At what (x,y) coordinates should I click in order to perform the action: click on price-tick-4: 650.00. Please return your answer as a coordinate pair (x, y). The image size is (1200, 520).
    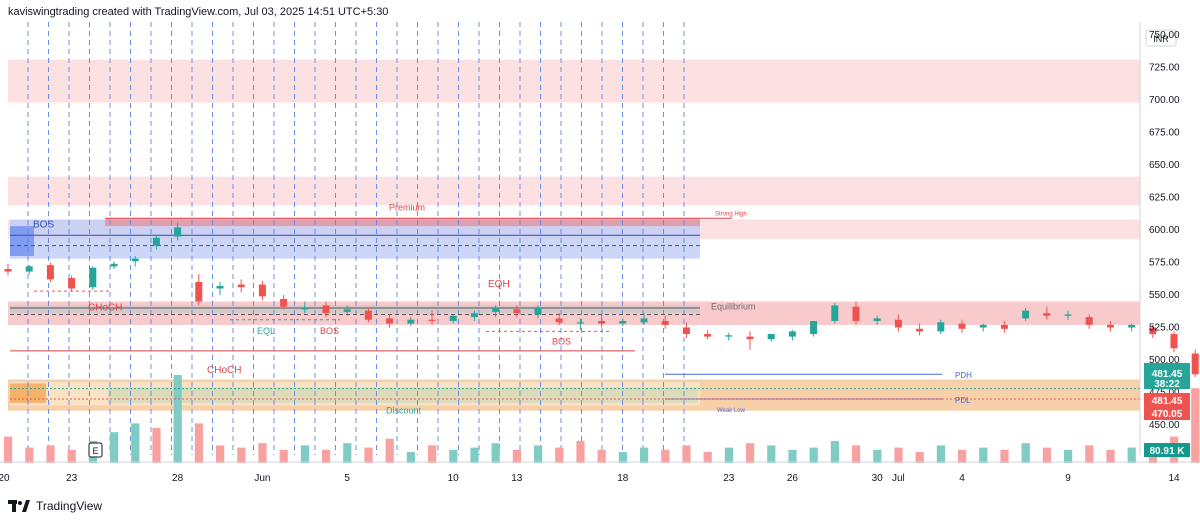
    Looking at the image, I should click on (1164, 165).